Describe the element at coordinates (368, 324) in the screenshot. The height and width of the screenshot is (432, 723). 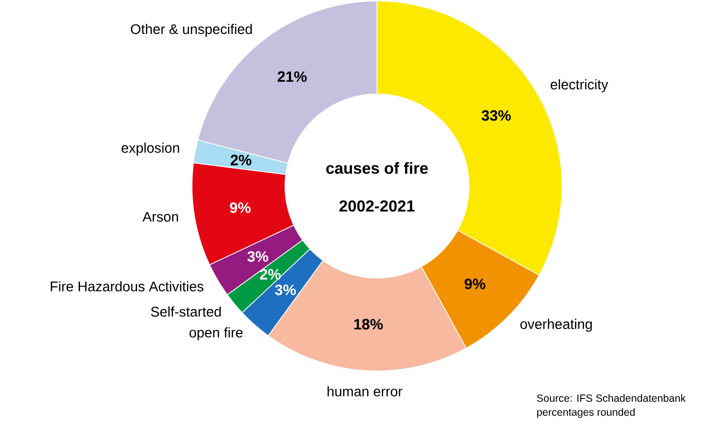
I see `data-label: 18%` at that location.